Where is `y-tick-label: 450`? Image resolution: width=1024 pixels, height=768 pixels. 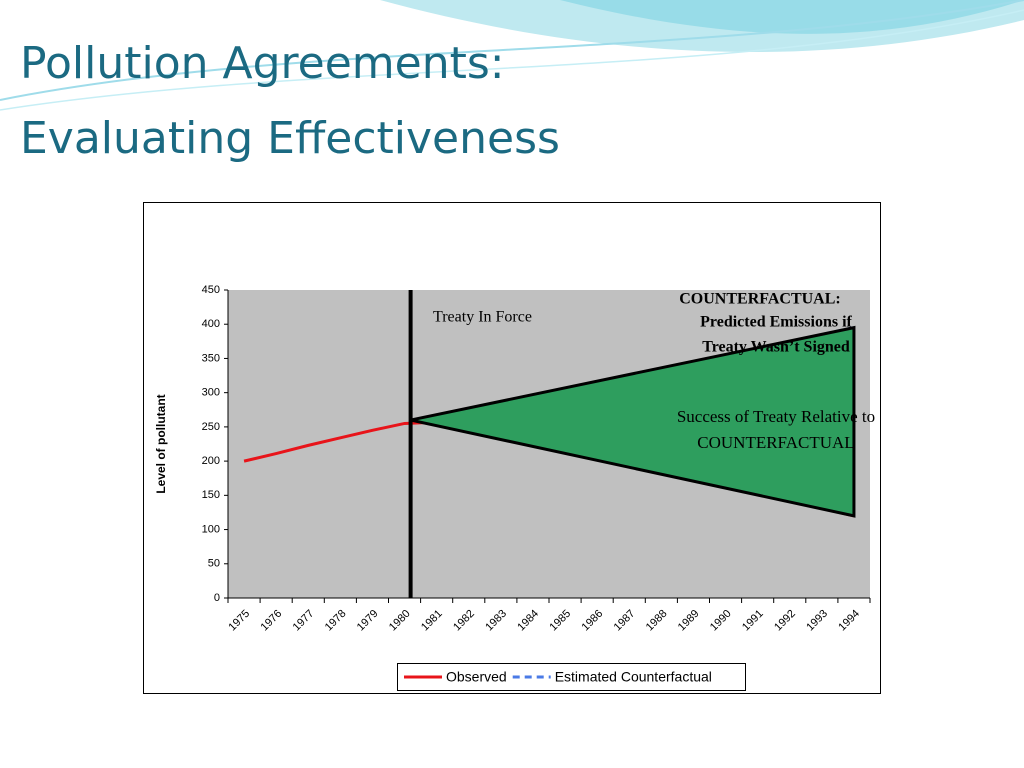 y-tick-label: 450 is located at coordinates (211, 290).